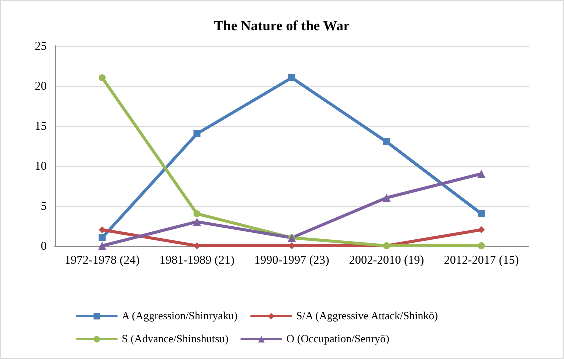 This screenshot has width=564, height=359. What do you see at coordinates (292, 260) in the screenshot?
I see `x-tick-label: 1990-1997 (23)` at bounding box center [292, 260].